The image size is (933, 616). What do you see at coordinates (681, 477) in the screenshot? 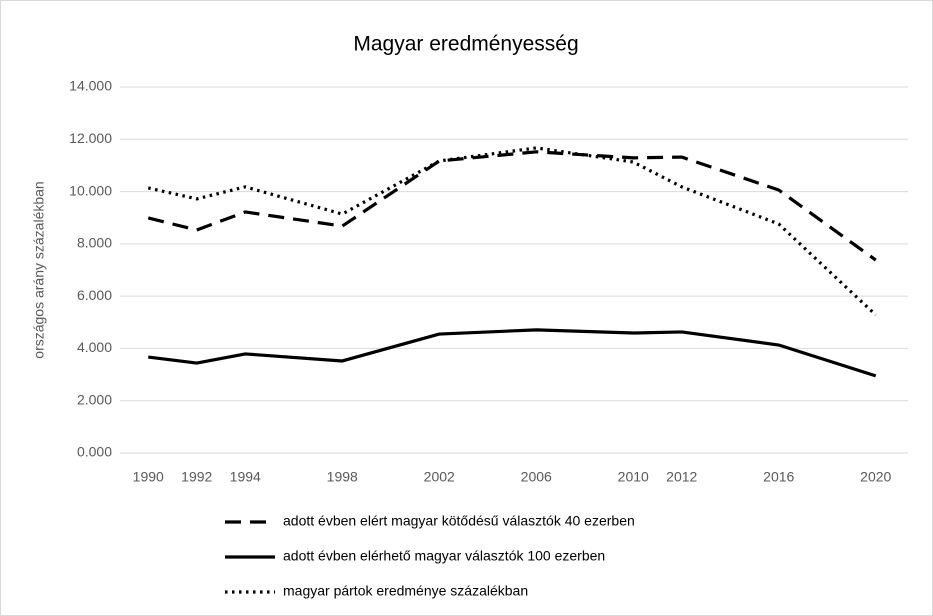
I see `x-tick-label: 2012` at bounding box center [681, 477].